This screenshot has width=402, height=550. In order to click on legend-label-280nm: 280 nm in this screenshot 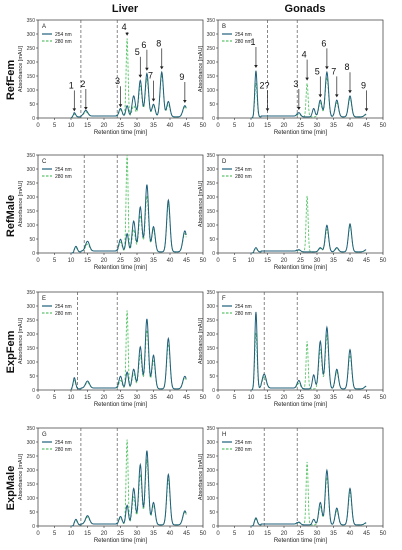, I will do `click(63, 42)`.